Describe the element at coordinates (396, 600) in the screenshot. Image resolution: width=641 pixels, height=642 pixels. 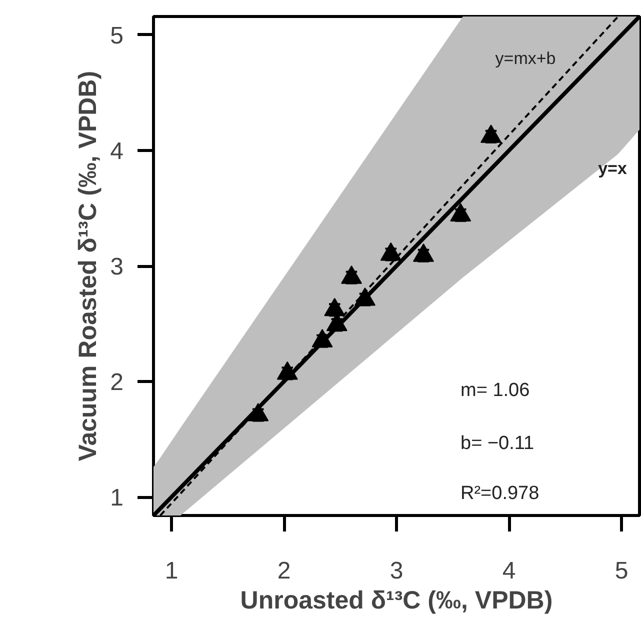
I see `x-axis-title: Unroasted δ¹³C (‰, VPDB)` at that location.